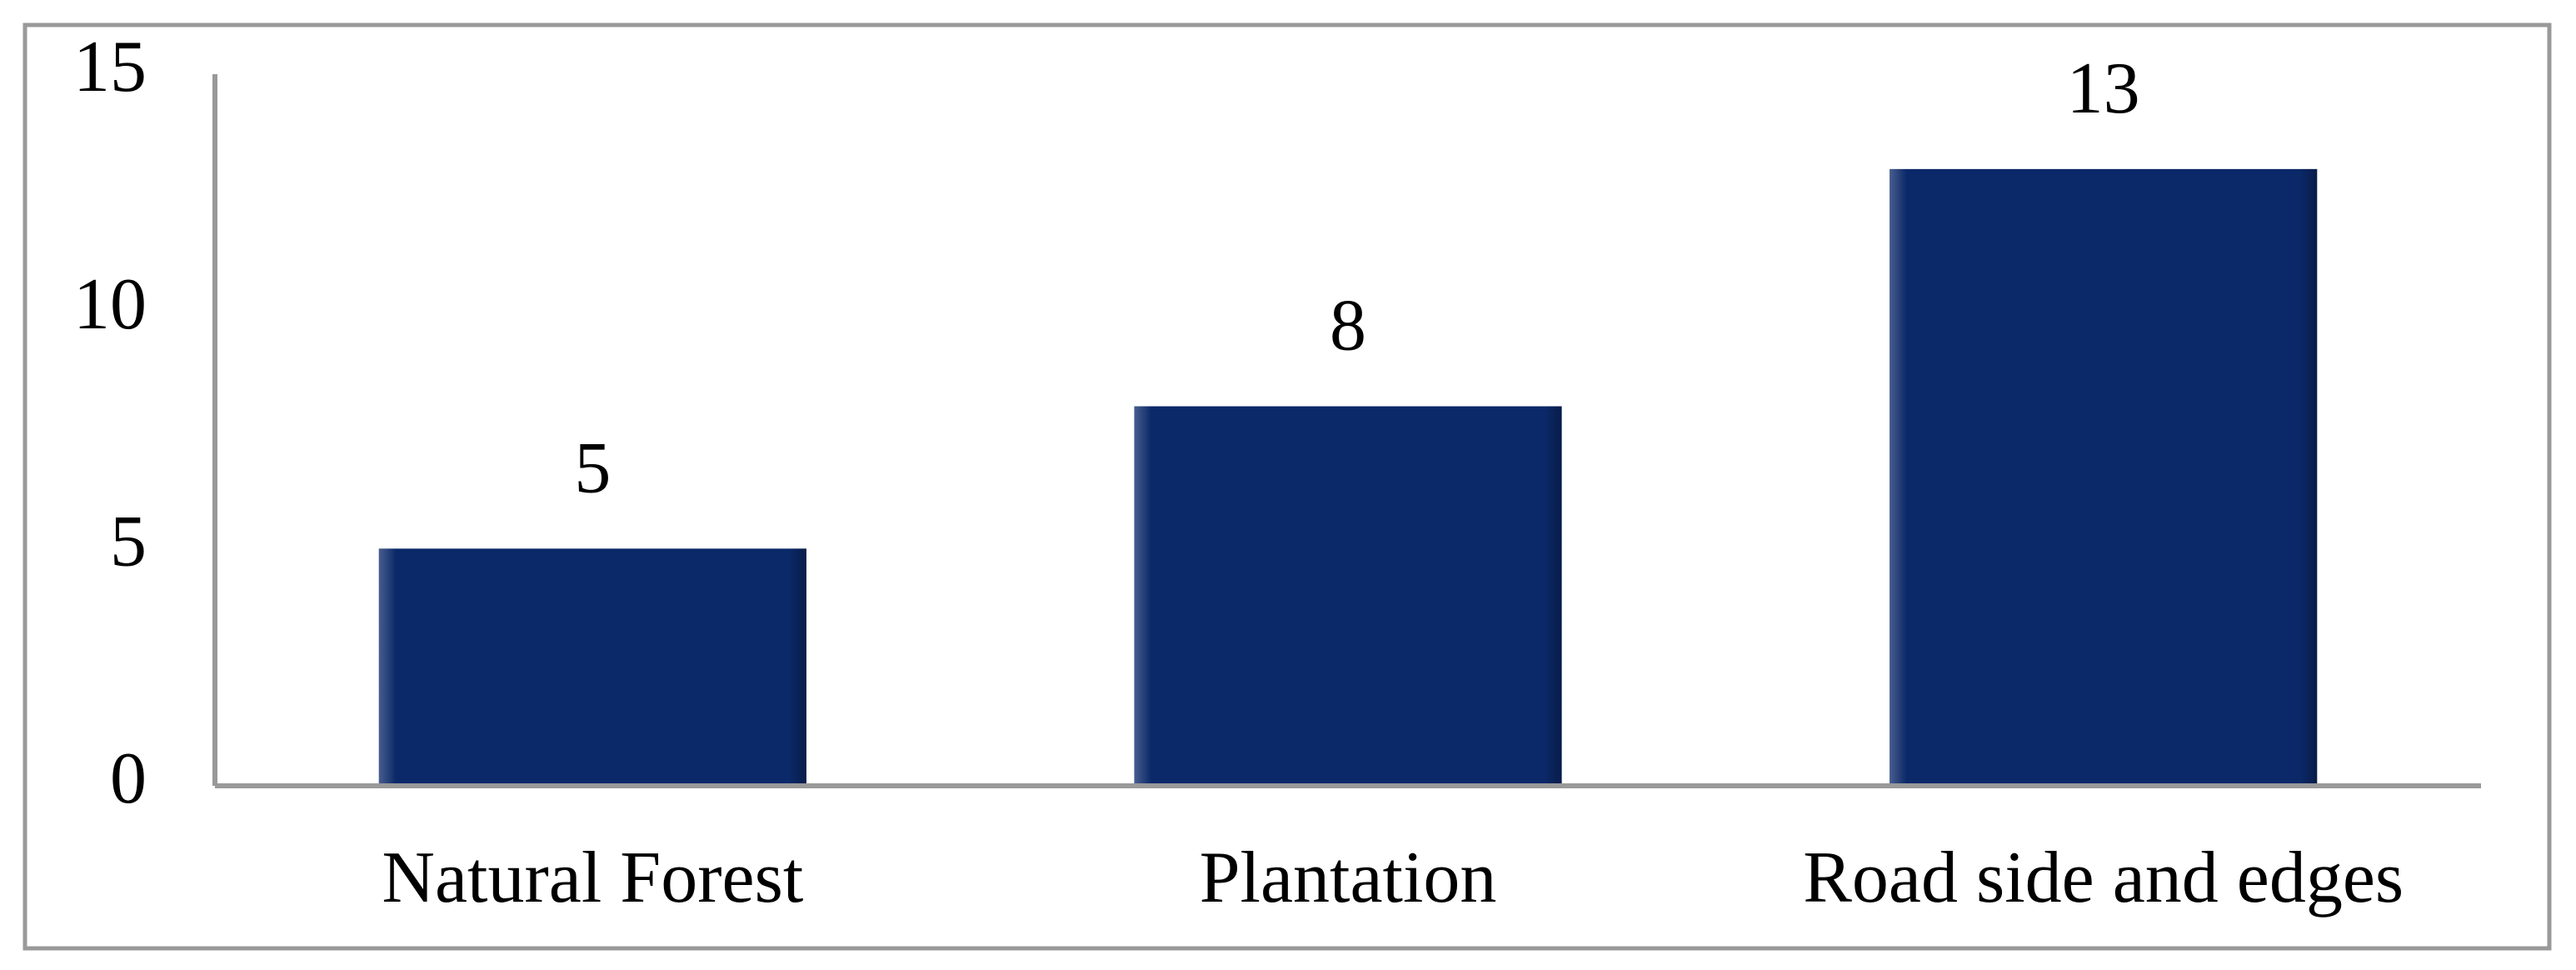 The image size is (2576, 970). What do you see at coordinates (592, 468) in the screenshot?
I see `value-label: 5` at bounding box center [592, 468].